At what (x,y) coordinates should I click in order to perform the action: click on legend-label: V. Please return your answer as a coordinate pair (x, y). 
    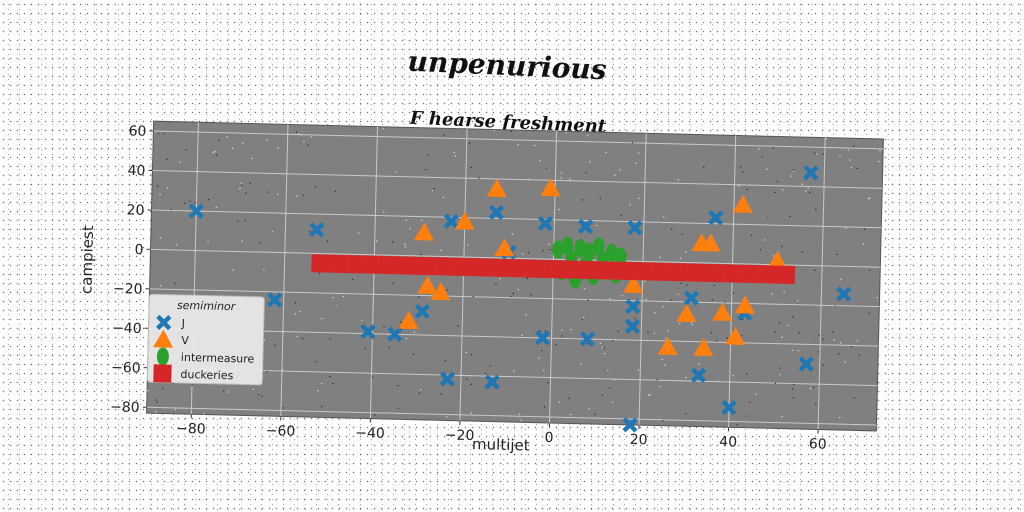
    Looking at the image, I should click on (185, 340).